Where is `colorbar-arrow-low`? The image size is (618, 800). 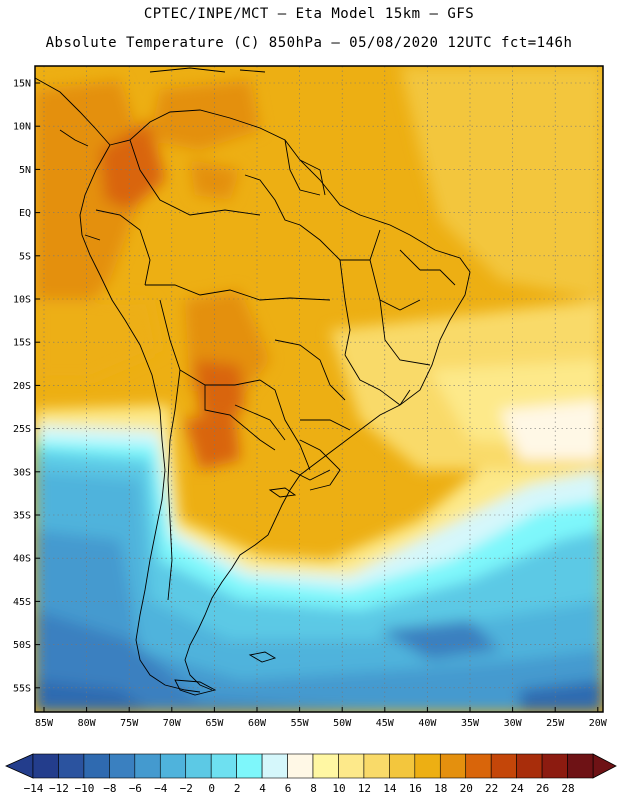 colorbar-arrow-low is located at coordinates (19, 766).